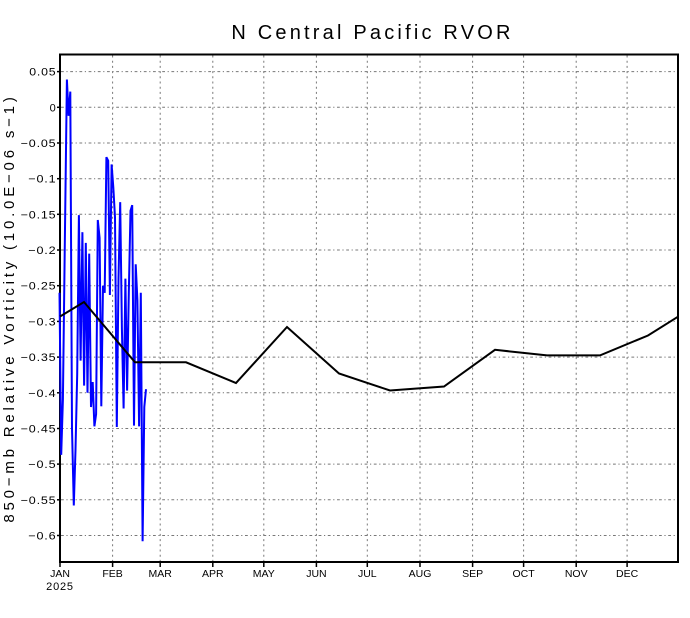 The width and height of the screenshot is (690, 618). What do you see at coordinates (39, 501) in the screenshot?
I see `svg-text: −0.55` at bounding box center [39, 501].